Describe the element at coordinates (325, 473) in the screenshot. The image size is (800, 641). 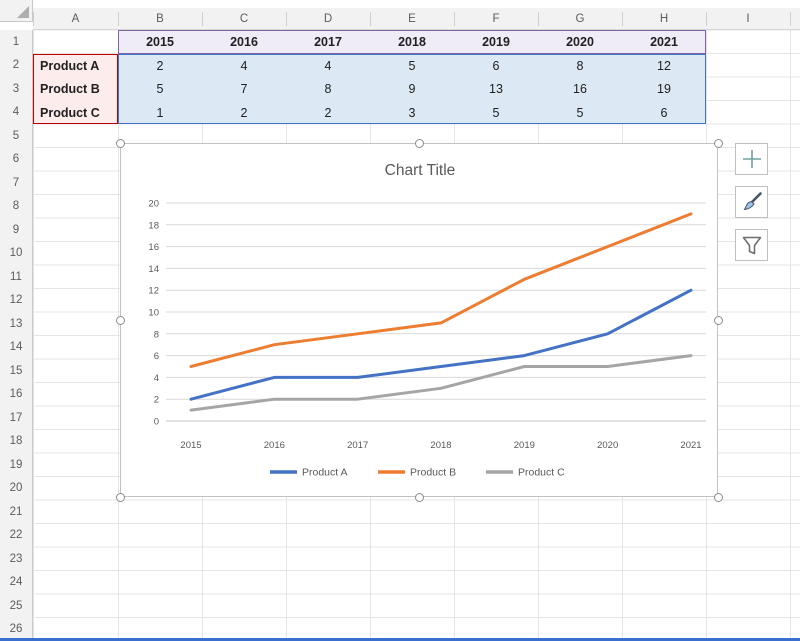
I see `svg-text: Product A` at that location.